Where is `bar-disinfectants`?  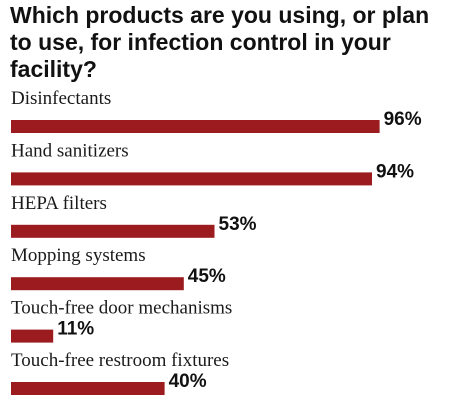
bar-disinfectants is located at coordinates (195, 126).